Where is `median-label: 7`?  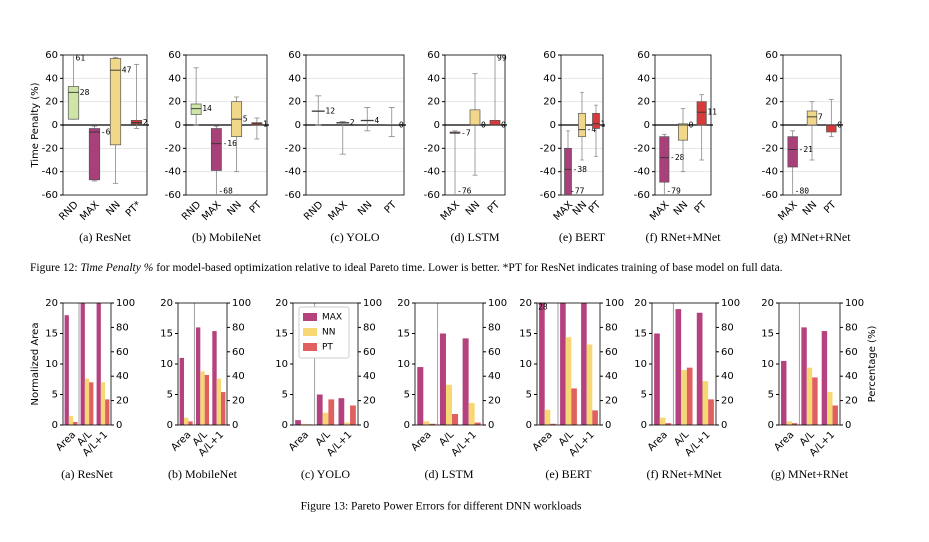
median-label: 7 is located at coordinates (820, 116).